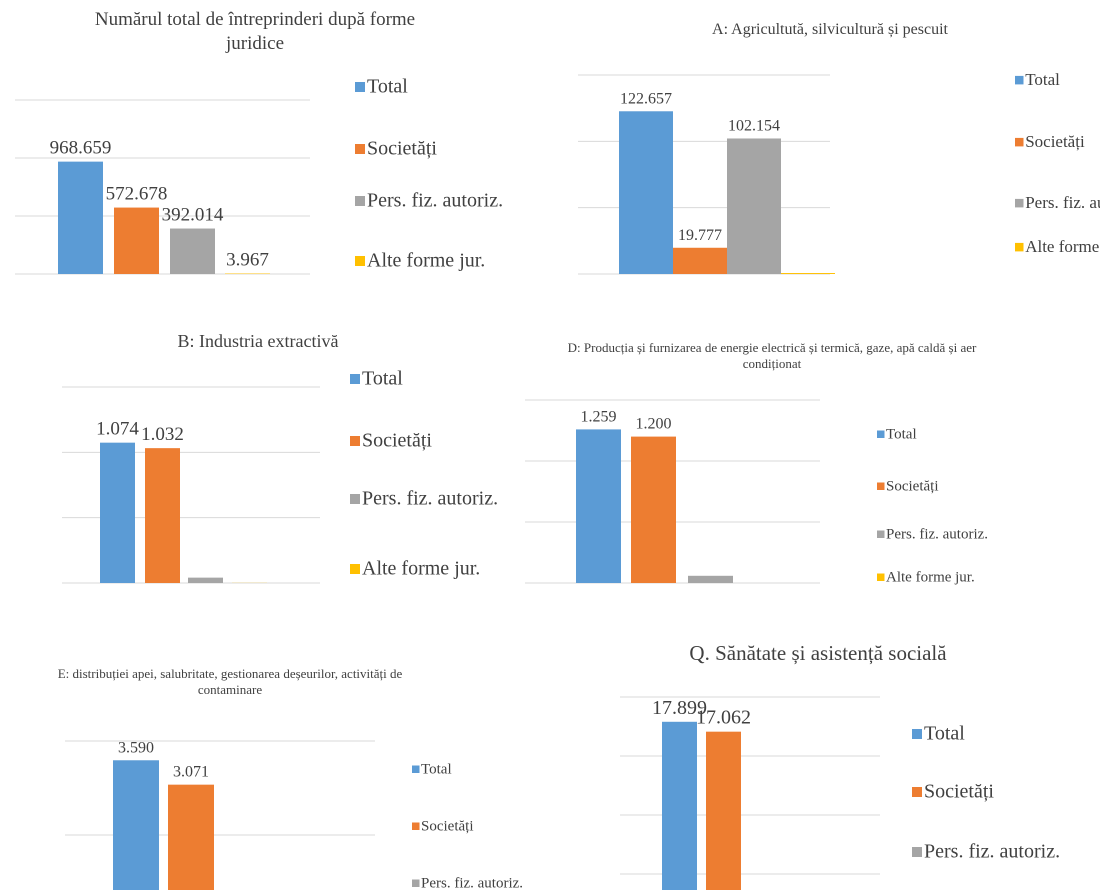  I want to click on value-label: 392.014, so click(193, 215).